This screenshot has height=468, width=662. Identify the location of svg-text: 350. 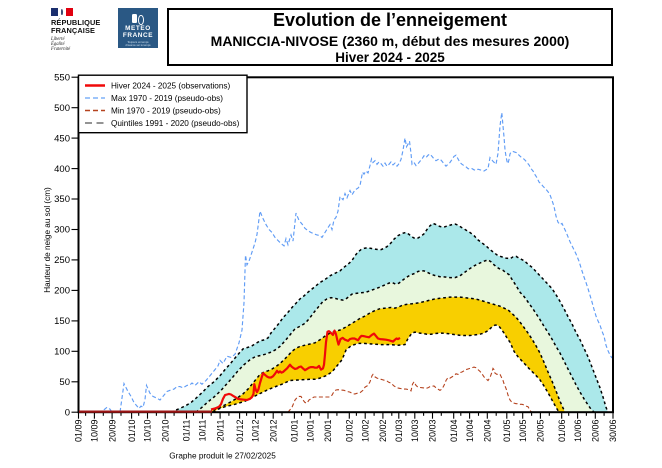
(62, 199).